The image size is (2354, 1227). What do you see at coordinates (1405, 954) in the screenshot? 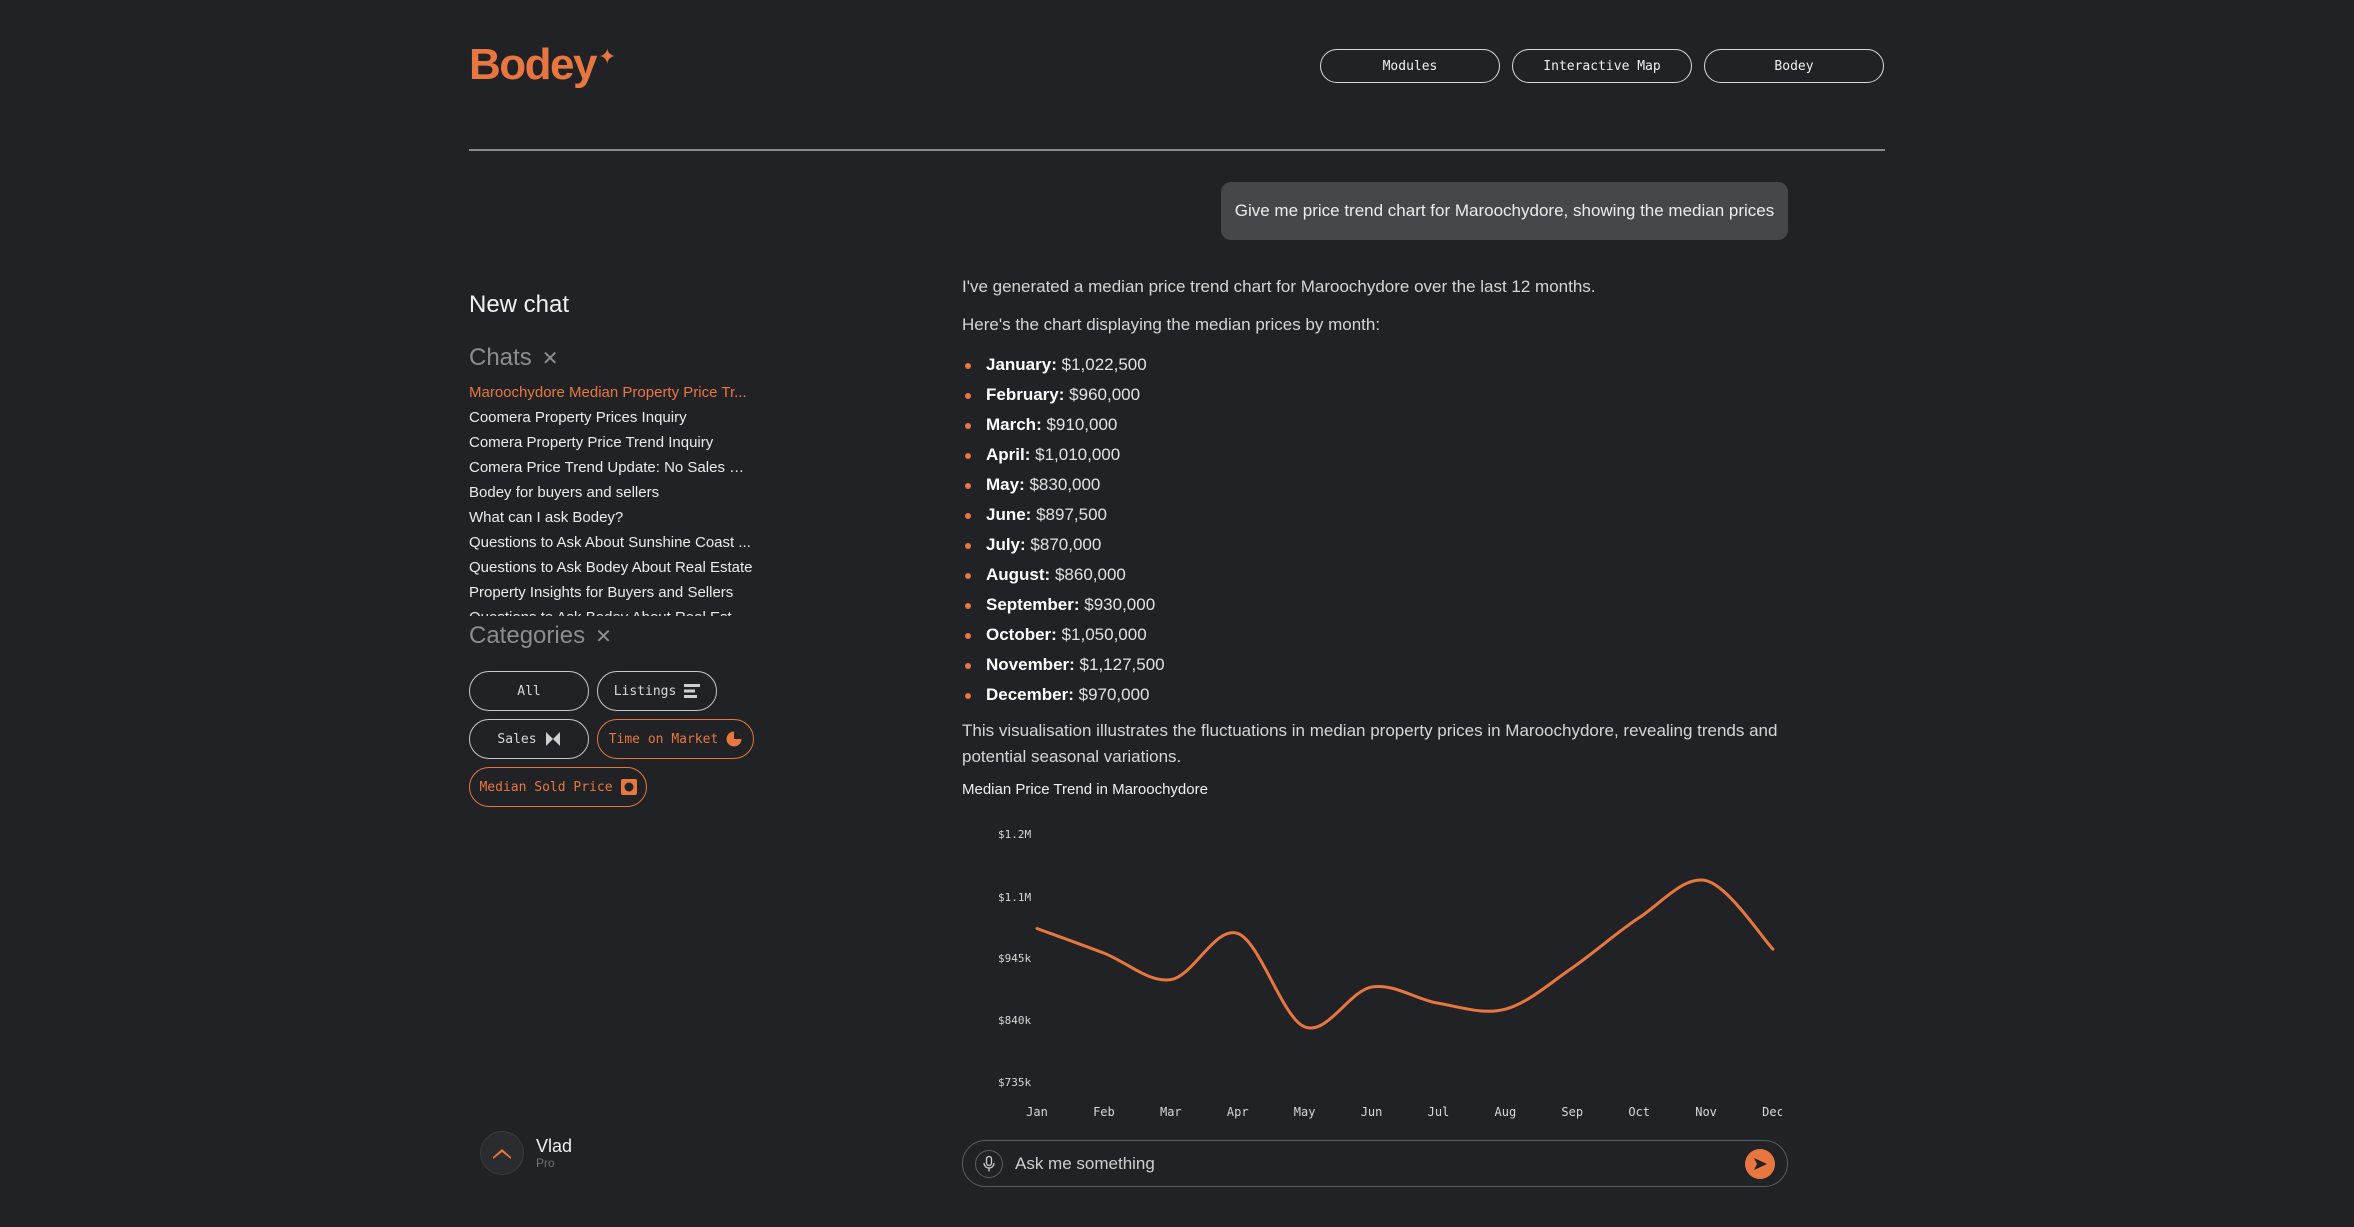
I see `series-line` at bounding box center [1405, 954].